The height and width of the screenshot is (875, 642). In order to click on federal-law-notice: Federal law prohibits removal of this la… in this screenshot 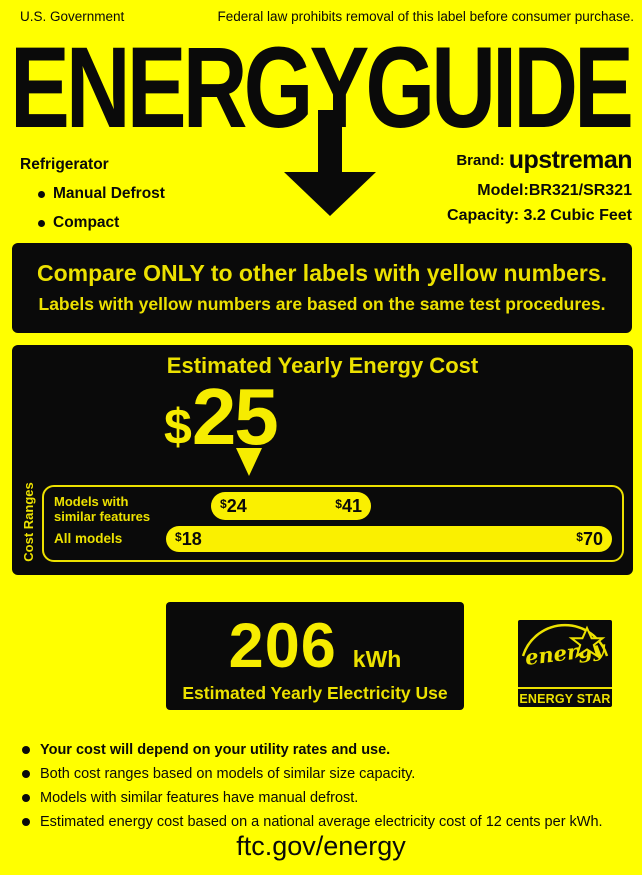, I will do `click(425, 16)`.